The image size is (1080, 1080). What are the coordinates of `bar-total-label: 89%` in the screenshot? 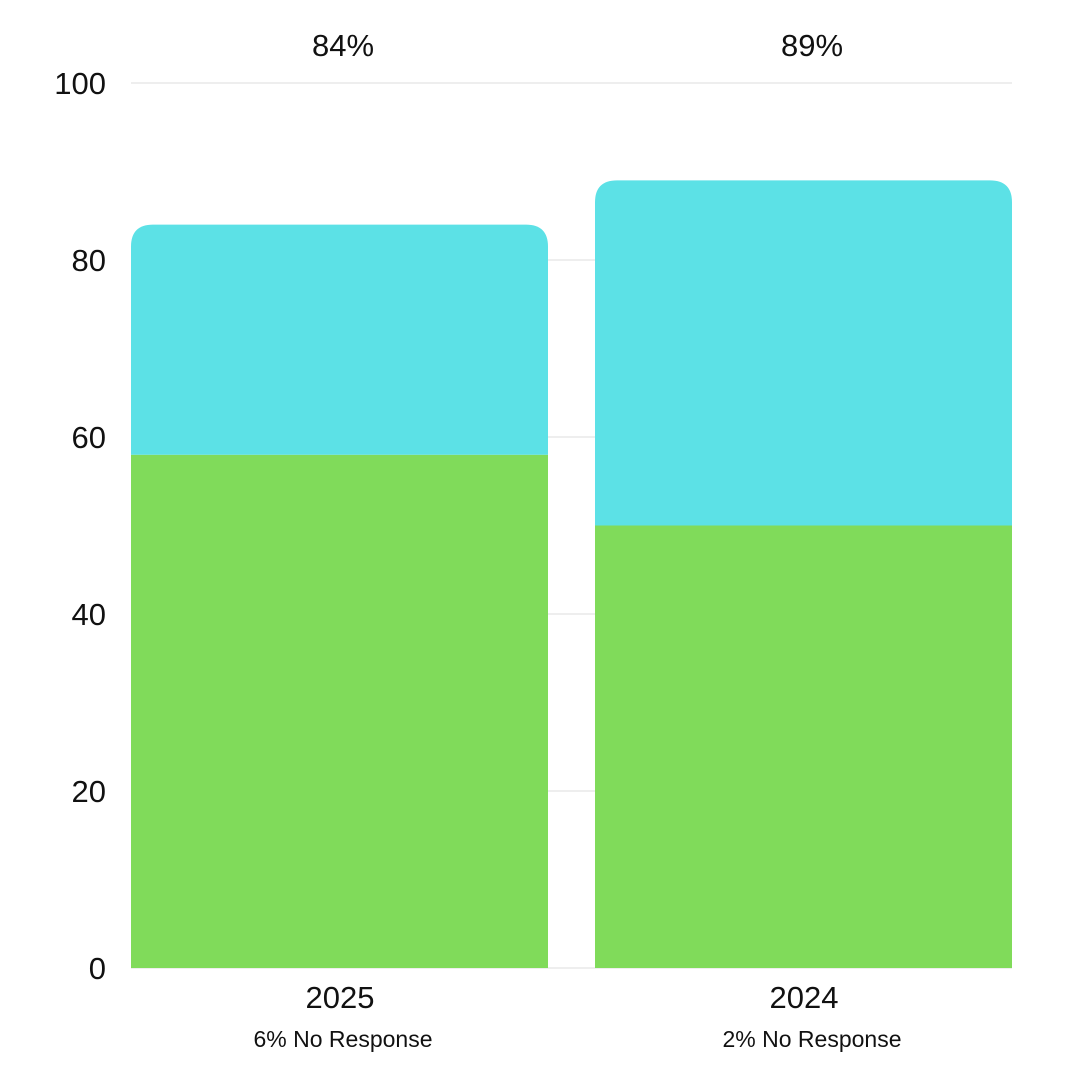 It's located at (812, 45).